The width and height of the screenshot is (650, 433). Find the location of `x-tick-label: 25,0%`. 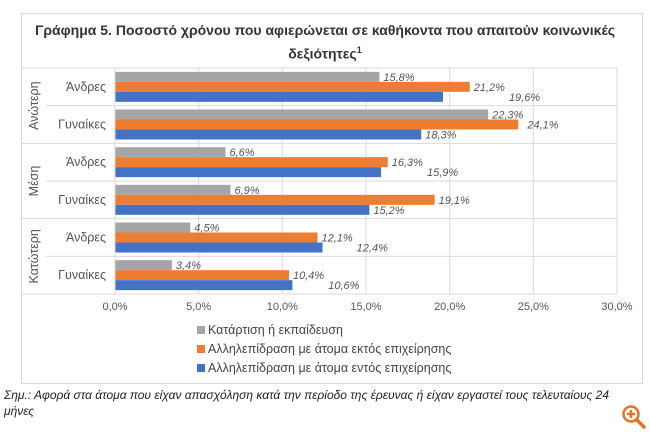

x-tick-label: 25,0% is located at coordinates (533, 307).